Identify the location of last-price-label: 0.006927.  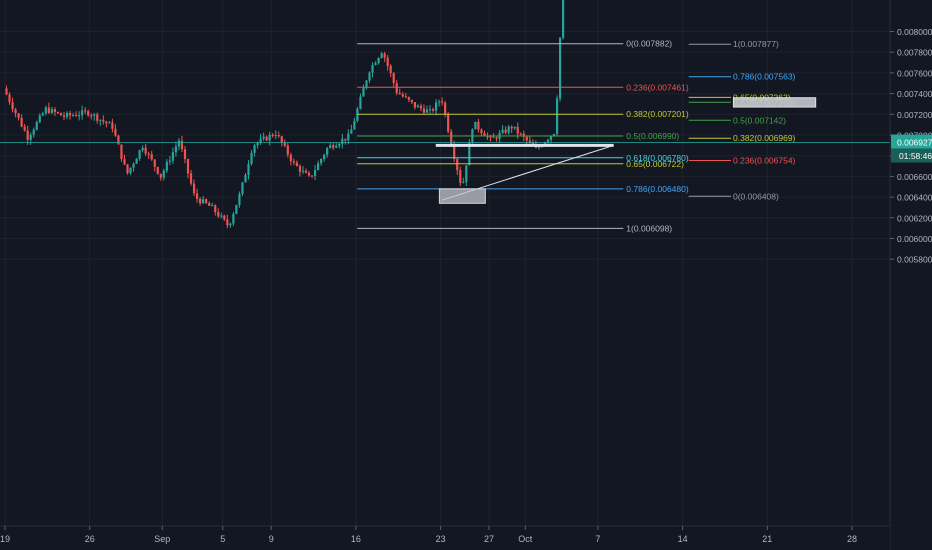
(914, 143).